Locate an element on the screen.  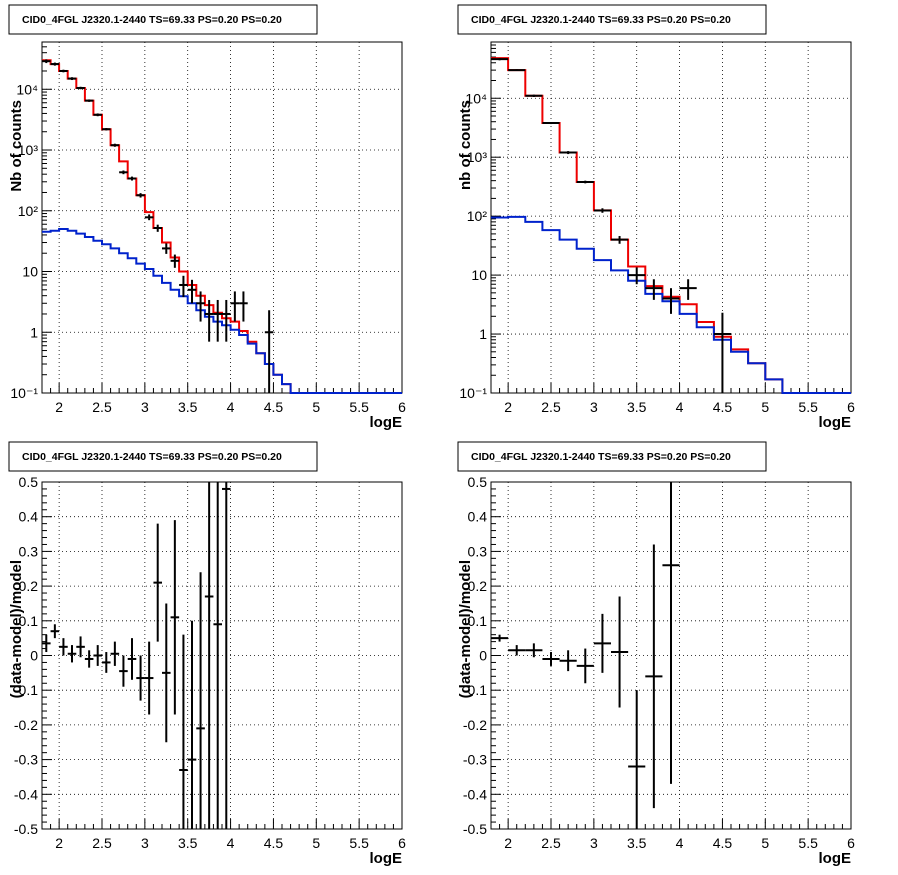
y-axis-label: (data-model)/model is located at coordinates (16, 629).